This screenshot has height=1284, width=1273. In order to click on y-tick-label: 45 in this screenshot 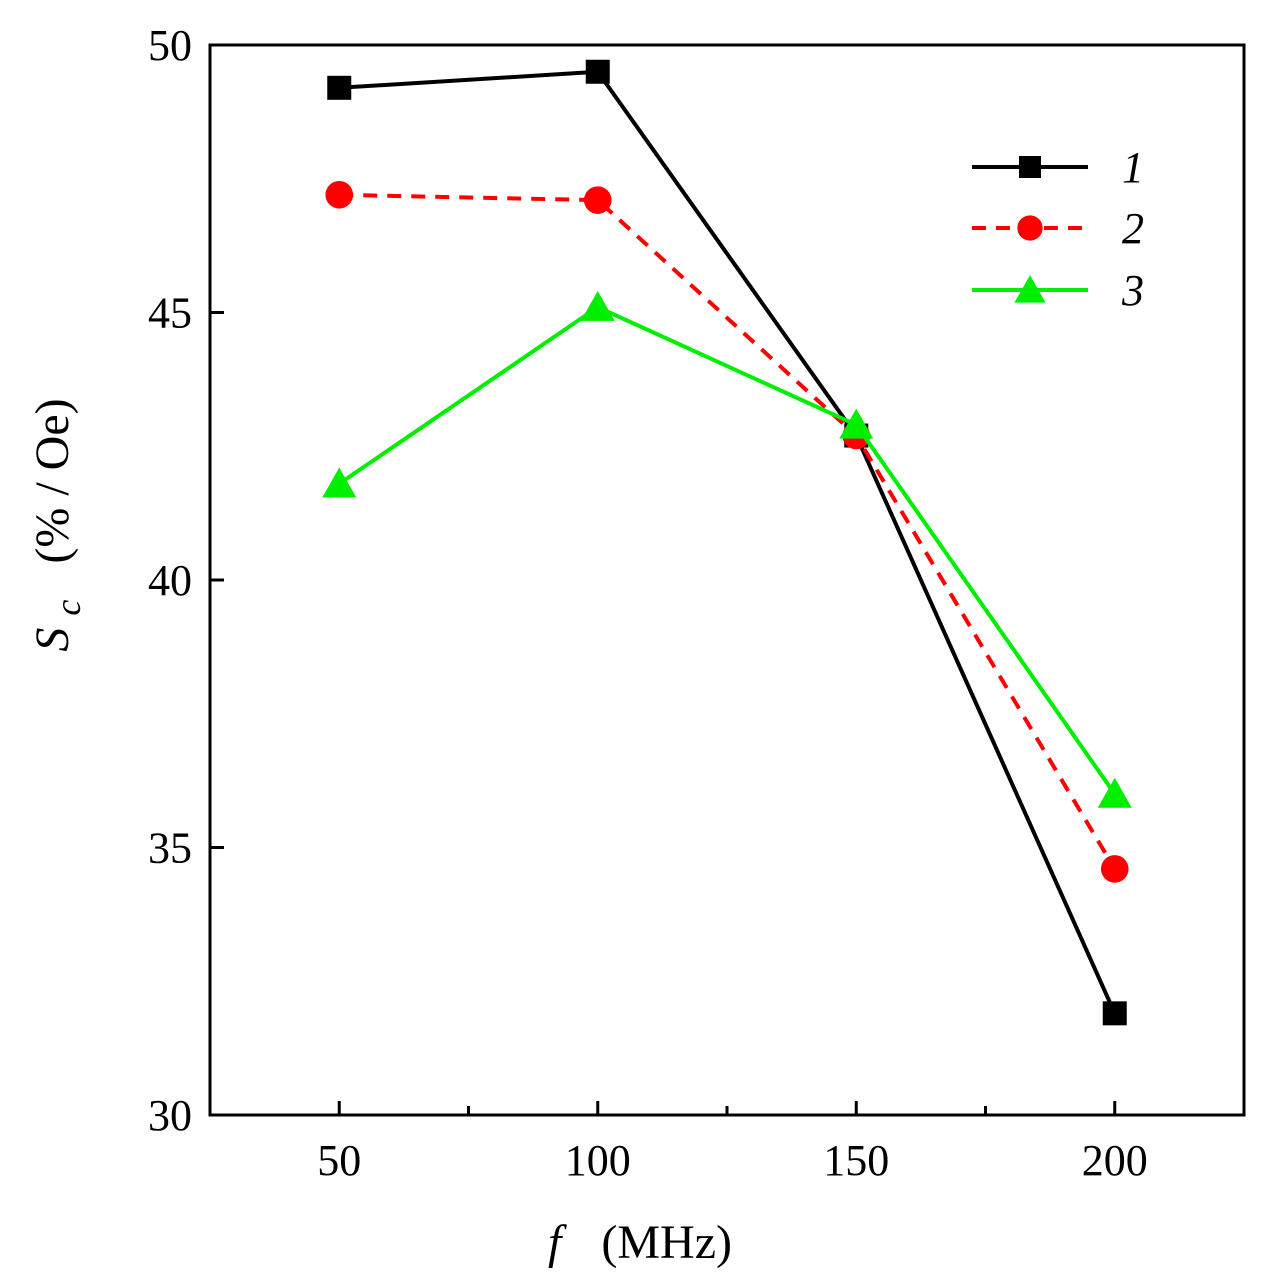, I will do `click(170, 313)`.